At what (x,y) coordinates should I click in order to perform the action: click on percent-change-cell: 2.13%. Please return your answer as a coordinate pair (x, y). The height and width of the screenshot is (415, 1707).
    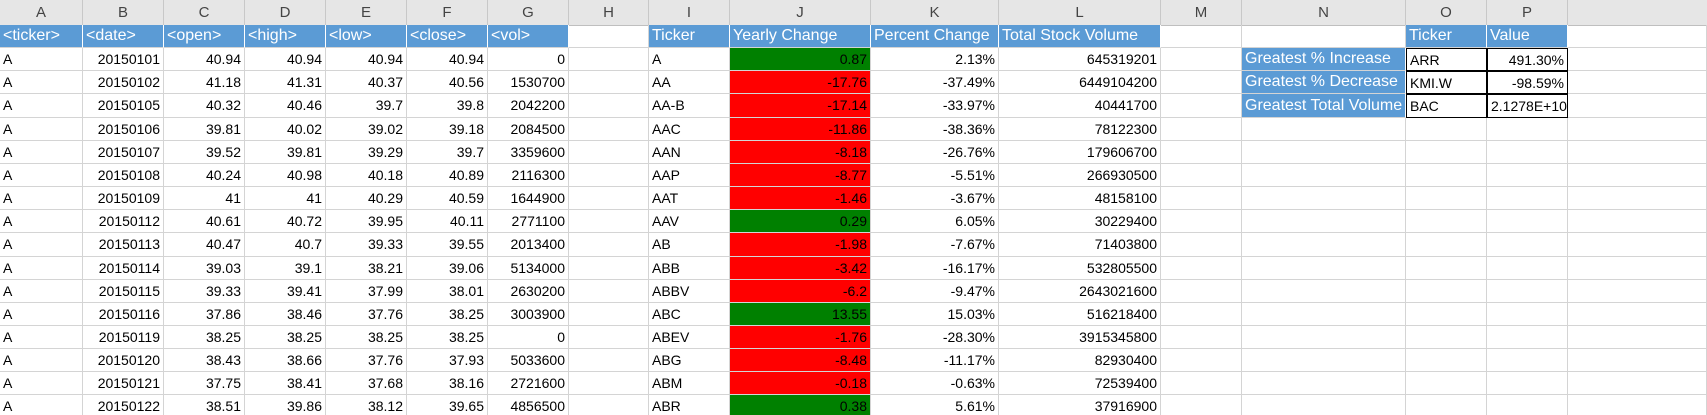
    Looking at the image, I should click on (935, 59).